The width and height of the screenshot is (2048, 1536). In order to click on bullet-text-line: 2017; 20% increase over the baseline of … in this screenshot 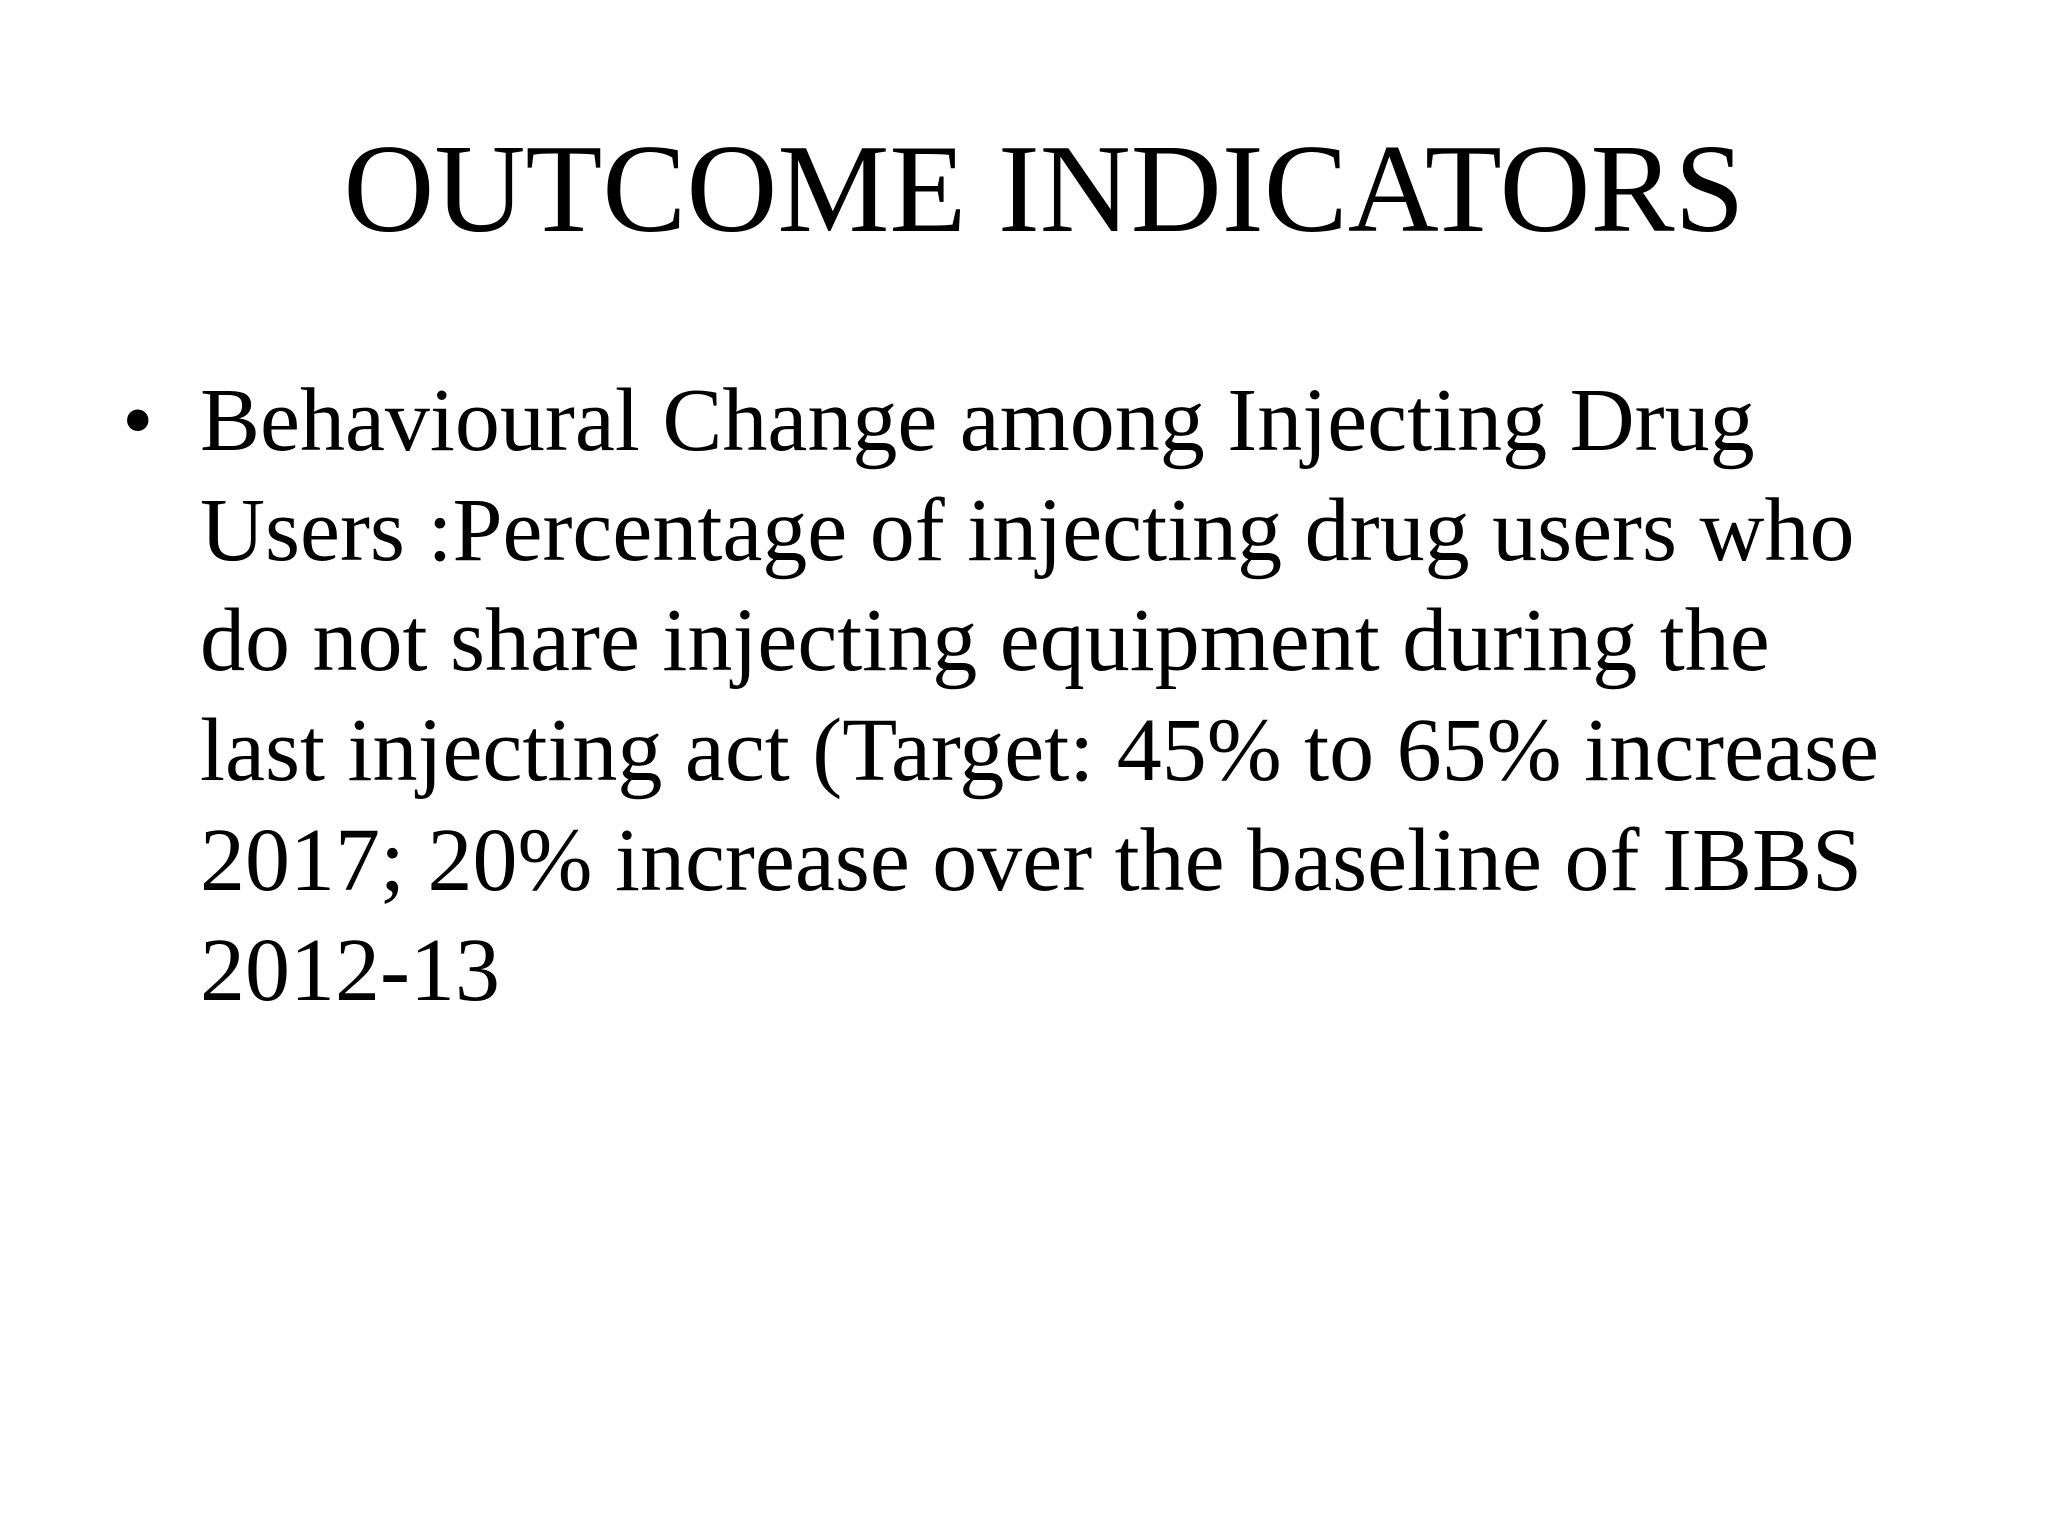, I will do `click(1031, 860)`.